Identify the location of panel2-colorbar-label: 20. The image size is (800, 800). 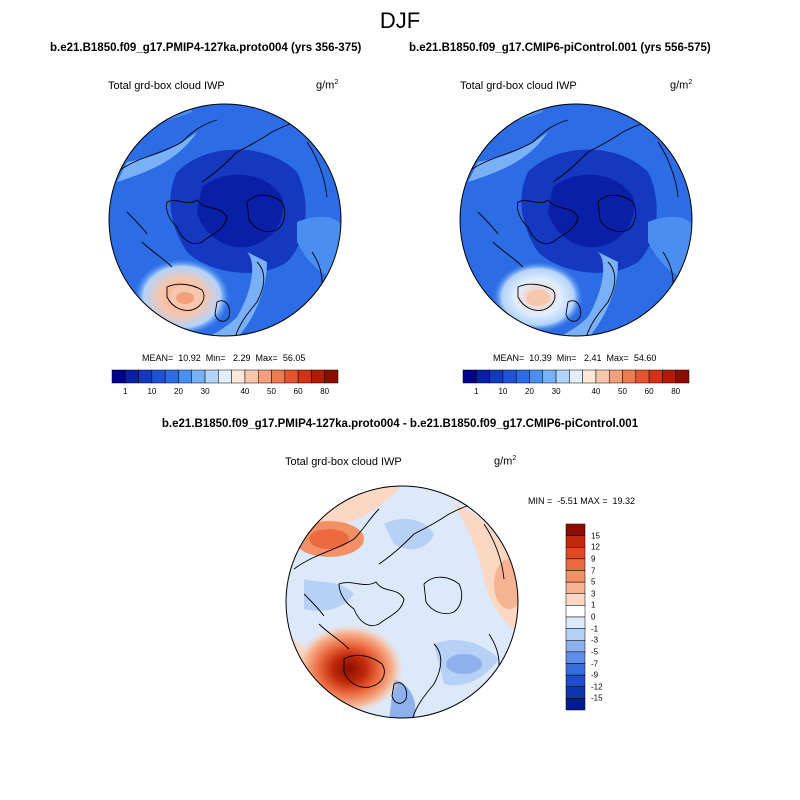
(529, 391).